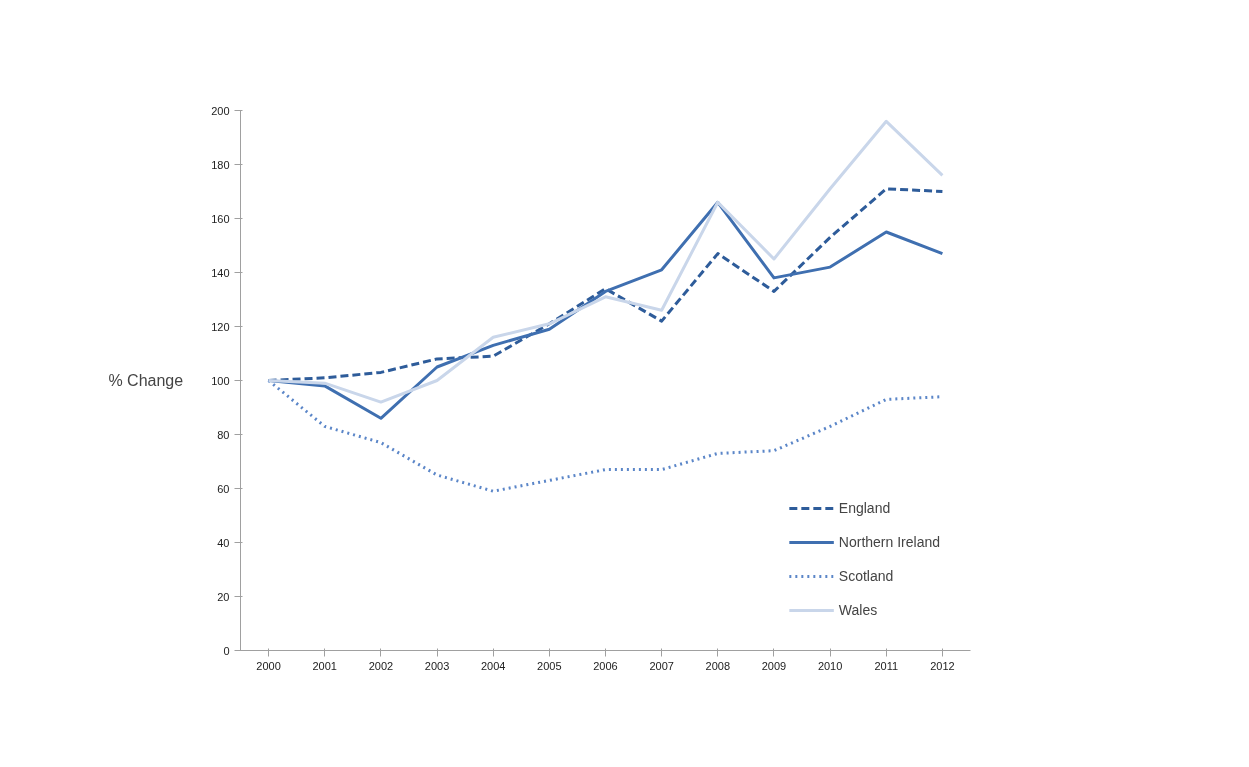  I want to click on y-tick-label: 40, so click(223, 542).